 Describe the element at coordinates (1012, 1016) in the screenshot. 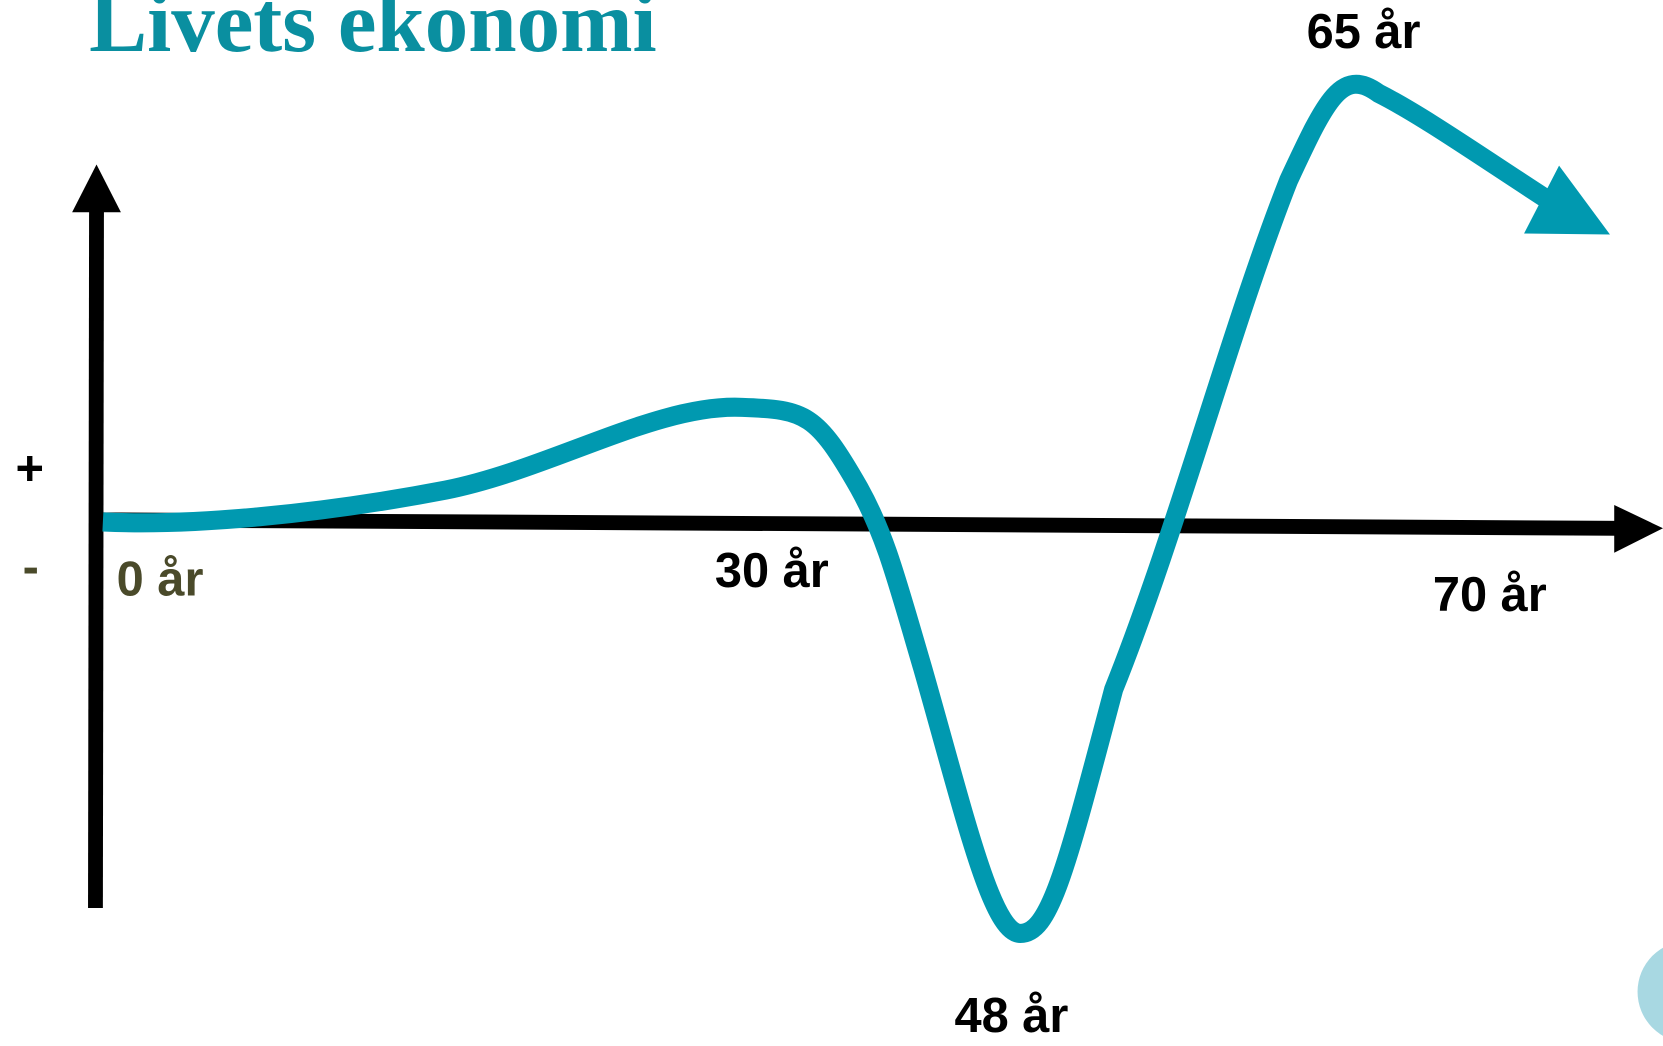

I see `age-label: 48 år` at that location.